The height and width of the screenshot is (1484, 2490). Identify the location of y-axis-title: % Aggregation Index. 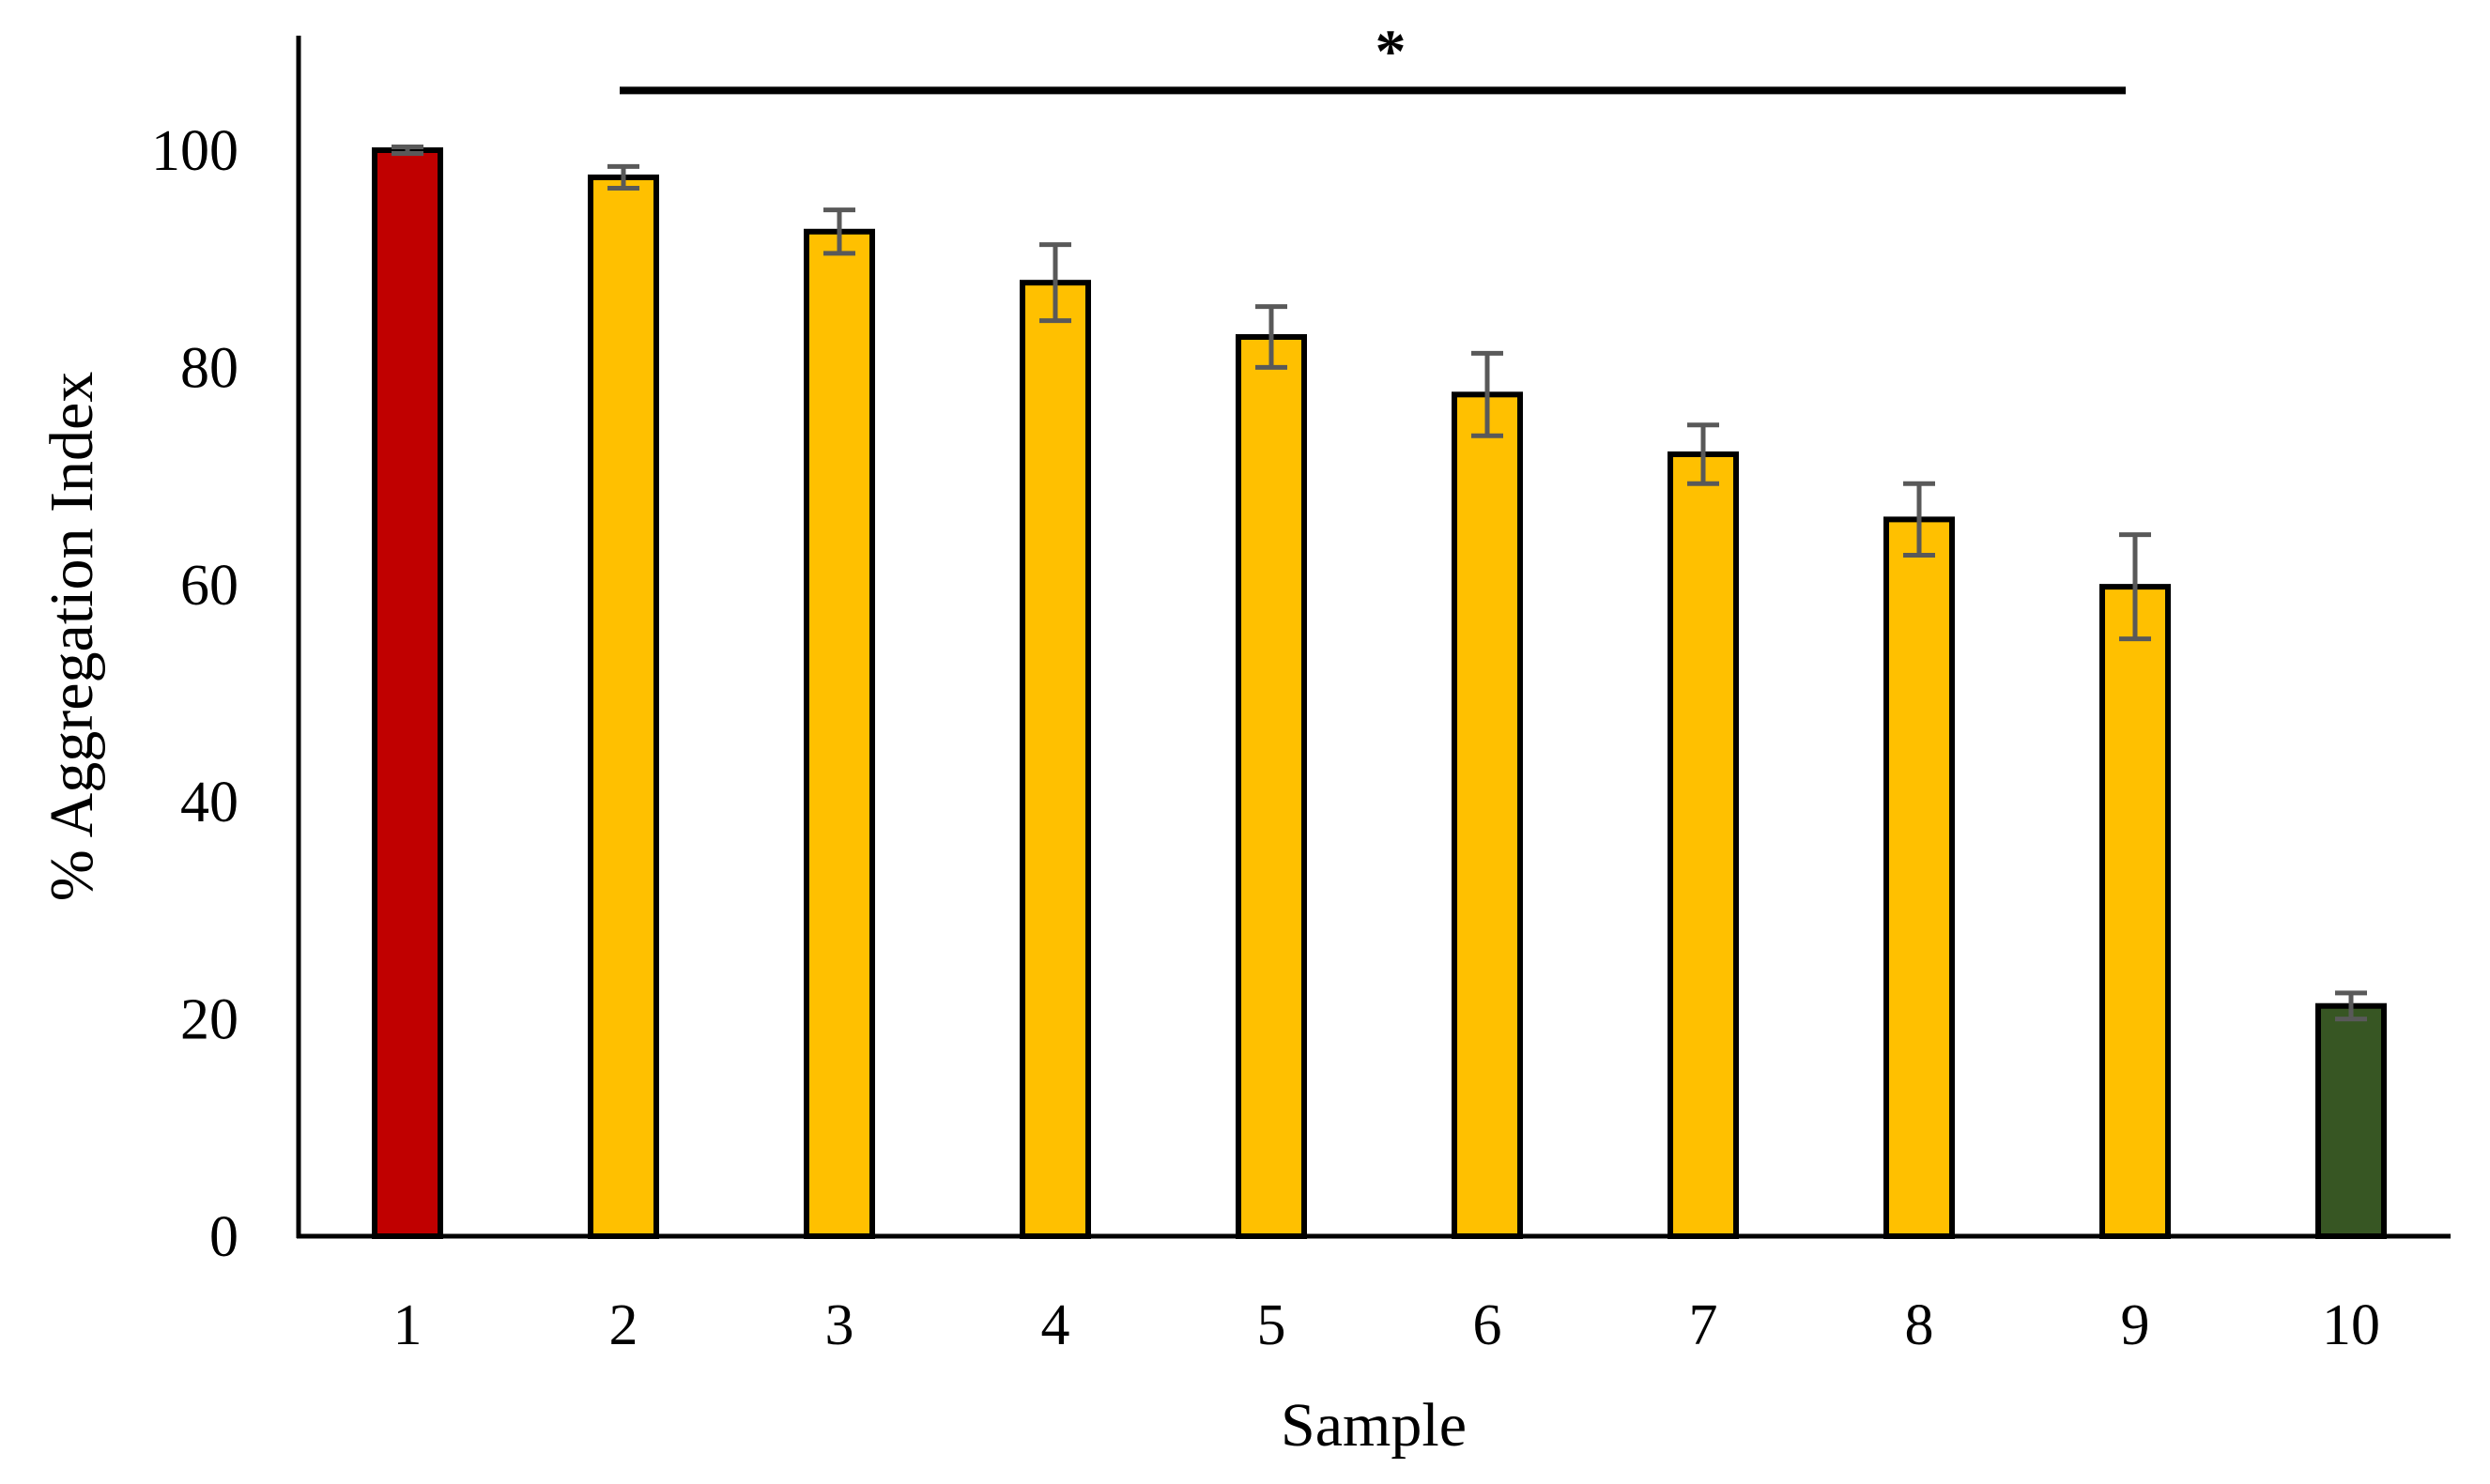
(72, 637).